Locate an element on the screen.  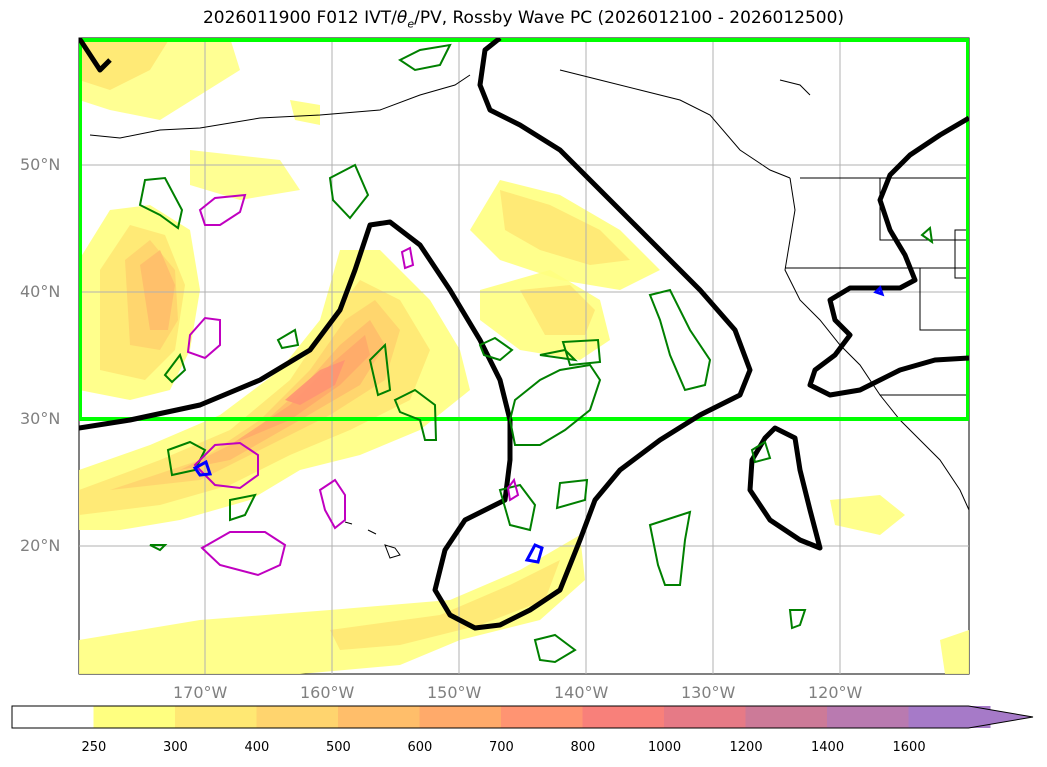
colorbar-tick-label: 1200 is located at coordinates (746, 747).